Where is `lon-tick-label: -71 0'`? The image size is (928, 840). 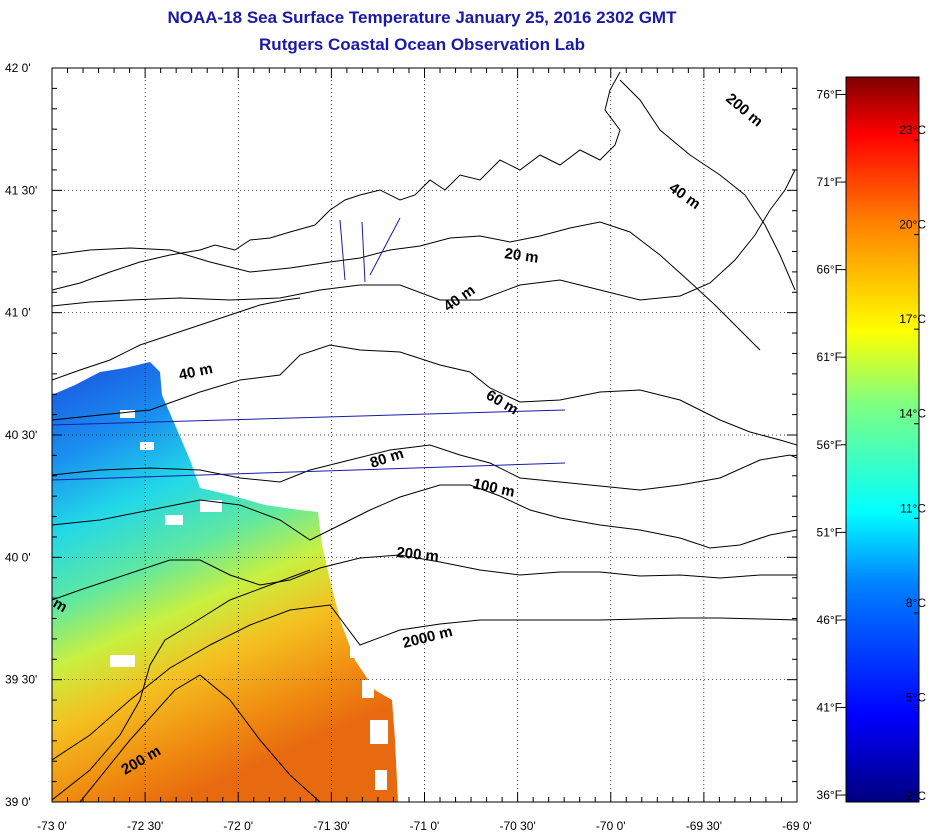 lon-tick-label: -71 0' is located at coordinates (425, 826).